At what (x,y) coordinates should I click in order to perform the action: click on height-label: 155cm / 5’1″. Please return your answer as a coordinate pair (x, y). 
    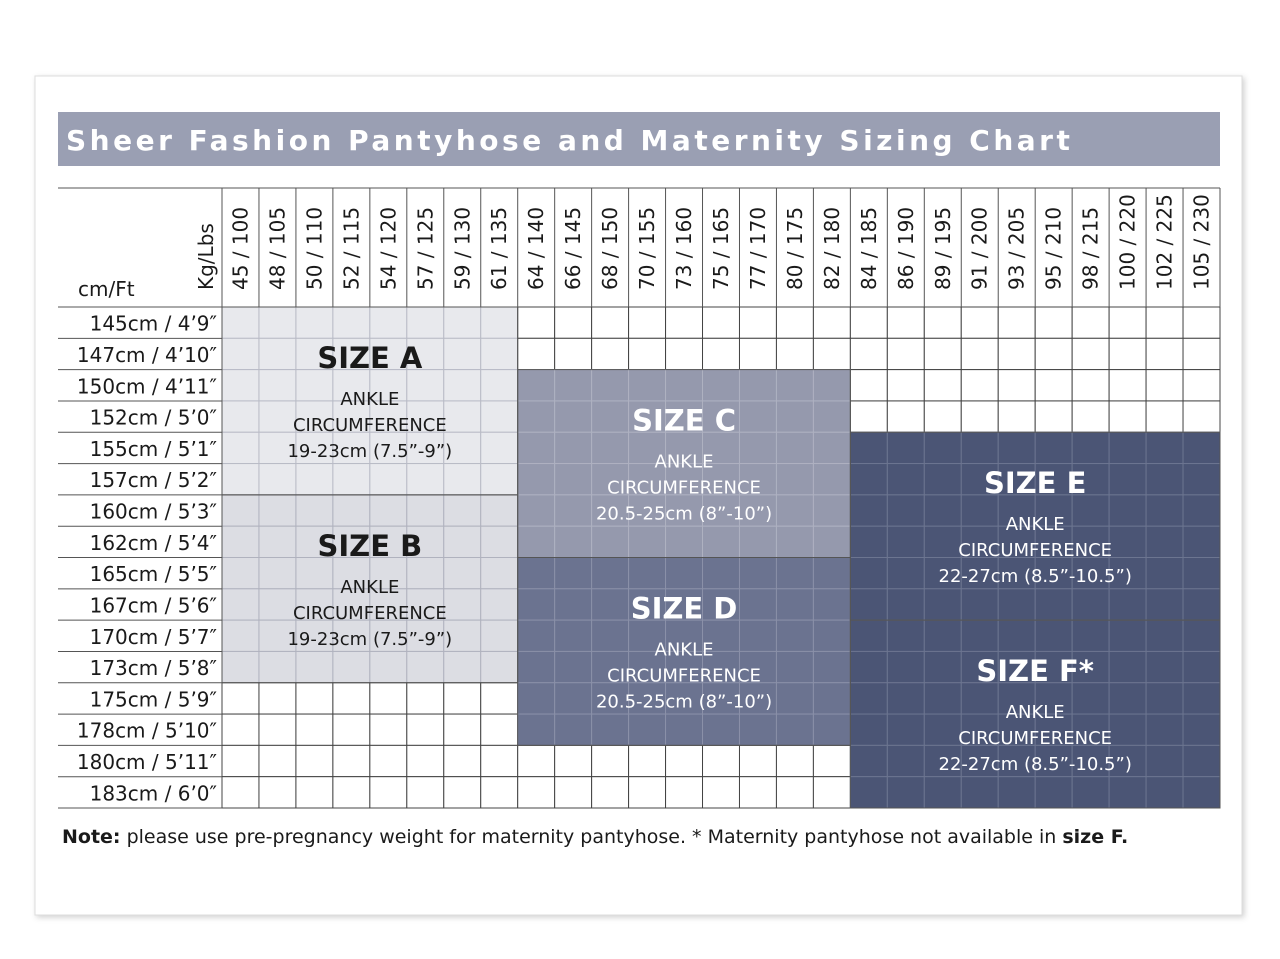
    Looking at the image, I should click on (153, 449).